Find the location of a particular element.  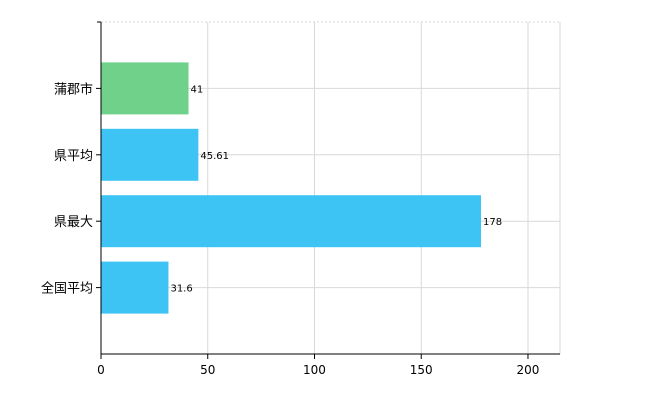

x-tick-label: 150 is located at coordinates (421, 370).